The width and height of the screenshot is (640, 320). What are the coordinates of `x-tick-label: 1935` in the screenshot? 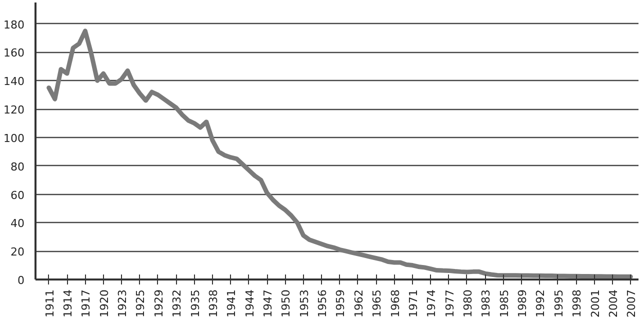 It's located at (195, 303).